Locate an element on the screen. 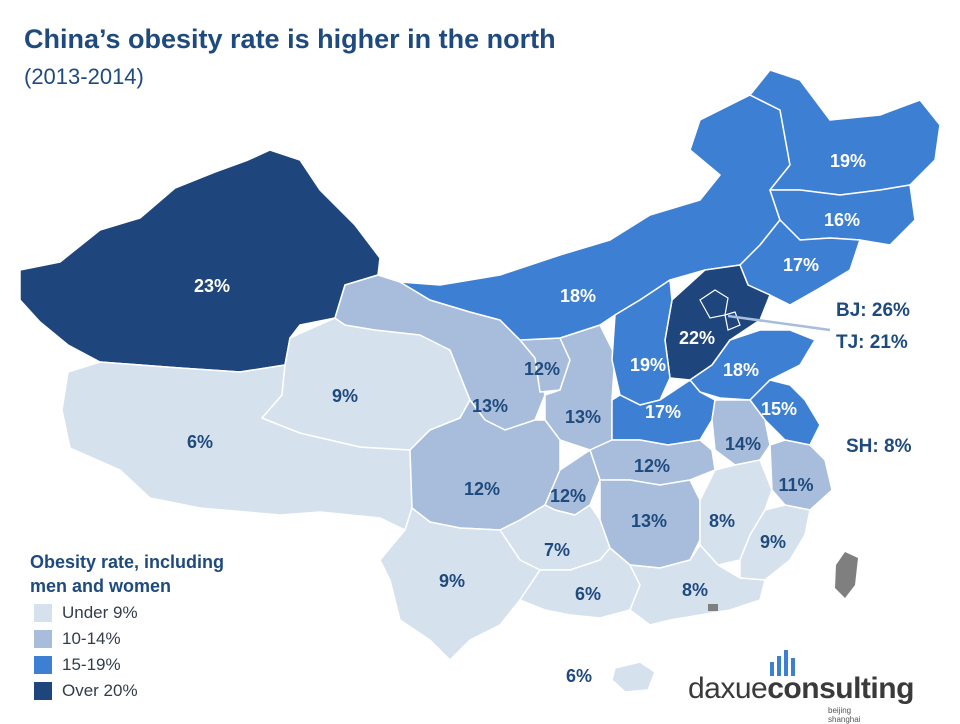  region-yunnan is located at coordinates (460, 584).